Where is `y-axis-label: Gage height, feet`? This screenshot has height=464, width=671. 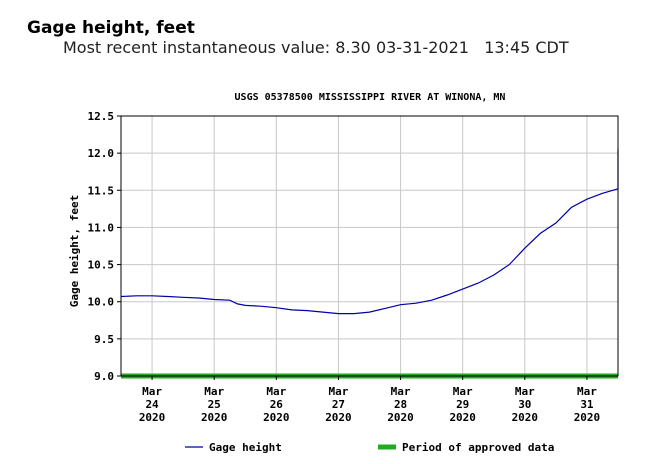
y-axis-label: Gage height, feet is located at coordinates (74, 251).